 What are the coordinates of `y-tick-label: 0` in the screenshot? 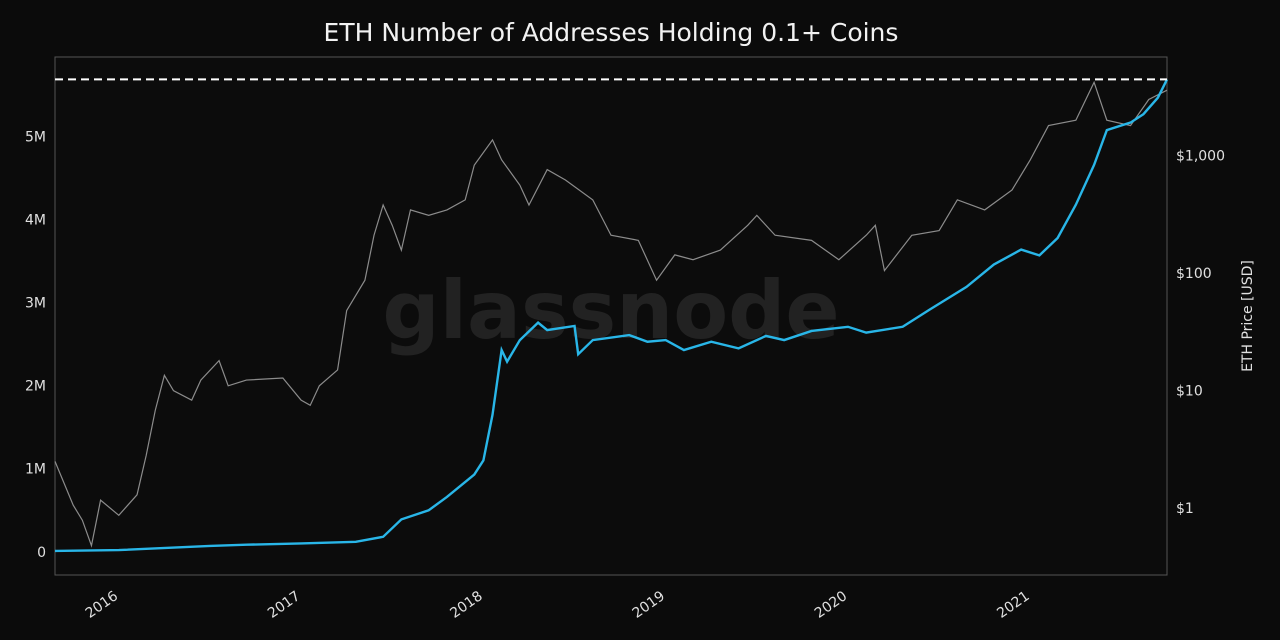 It's located at (41, 553).